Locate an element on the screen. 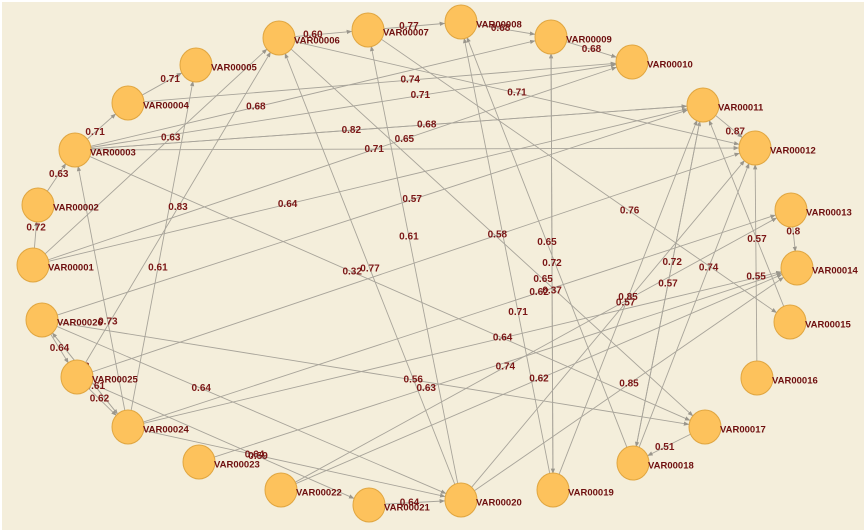 This screenshot has width=866, height=532. node-label: VAR00022 is located at coordinates (319, 493).